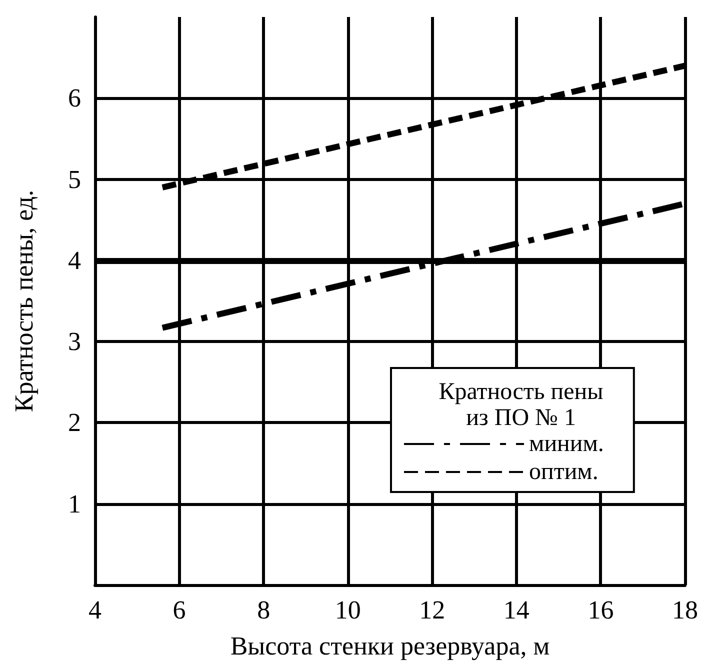 Image resolution: width=701 pixels, height=670 pixels. What do you see at coordinates (179, 610) in the screenshot?
I see `x-tick-label: 6` at bounding box center [179, 610].